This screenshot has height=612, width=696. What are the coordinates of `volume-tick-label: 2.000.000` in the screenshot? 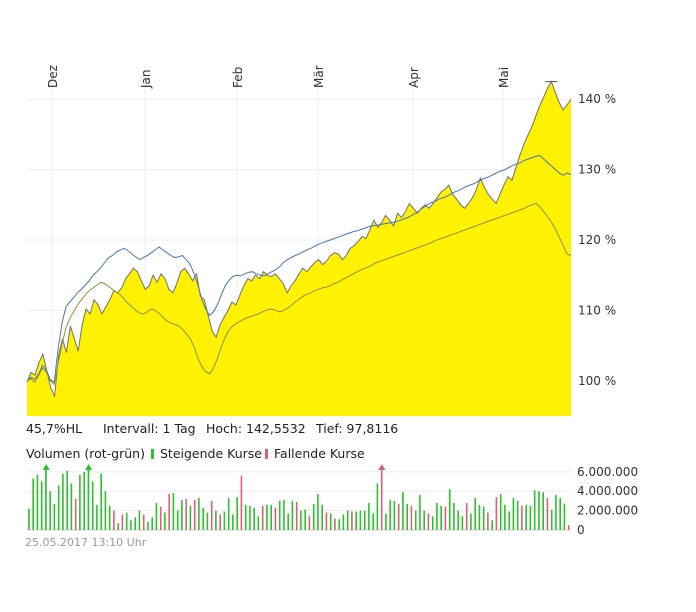 It's located at (607, 511).